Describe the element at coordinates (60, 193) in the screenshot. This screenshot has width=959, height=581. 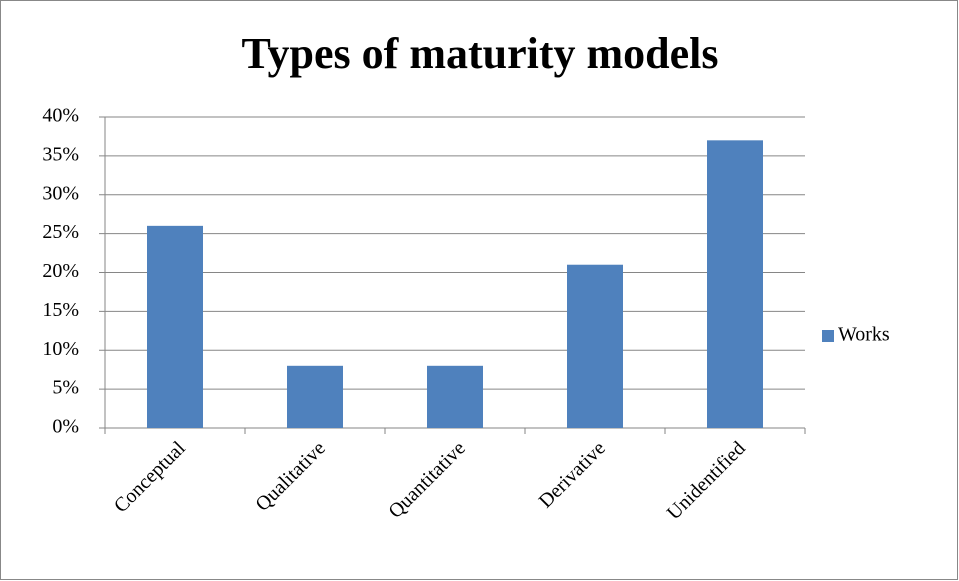
I see `y-tick-label: 30%` at that location.